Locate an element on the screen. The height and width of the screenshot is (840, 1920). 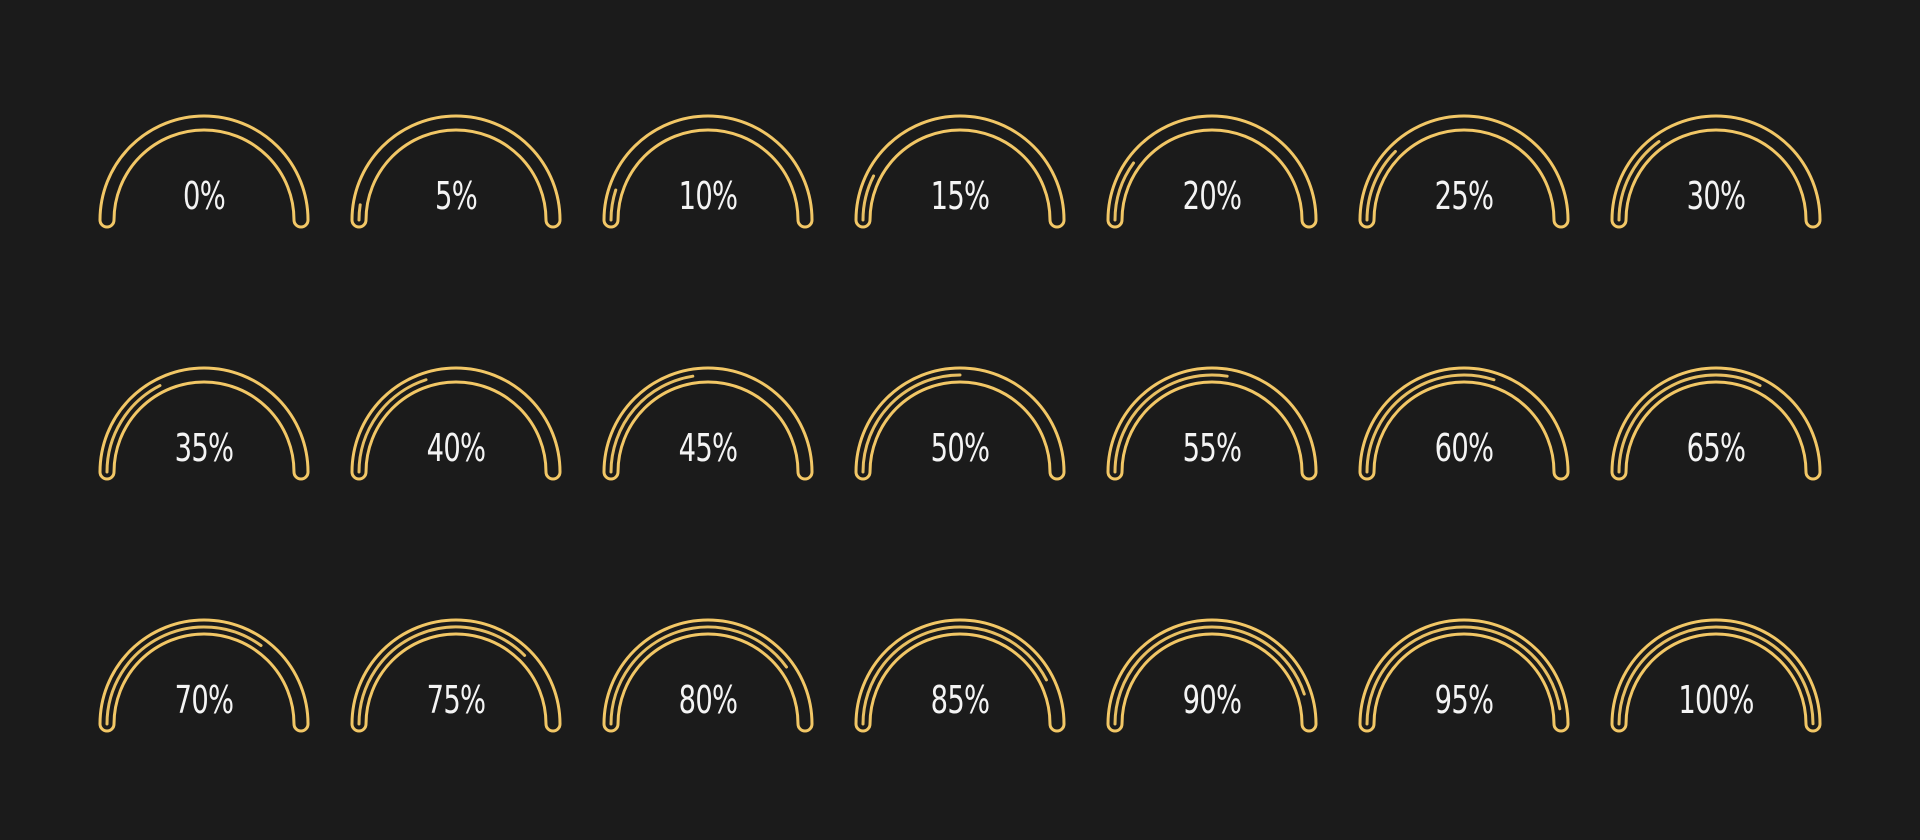
gauge-85: 85% is located at coordinates (960, 673).